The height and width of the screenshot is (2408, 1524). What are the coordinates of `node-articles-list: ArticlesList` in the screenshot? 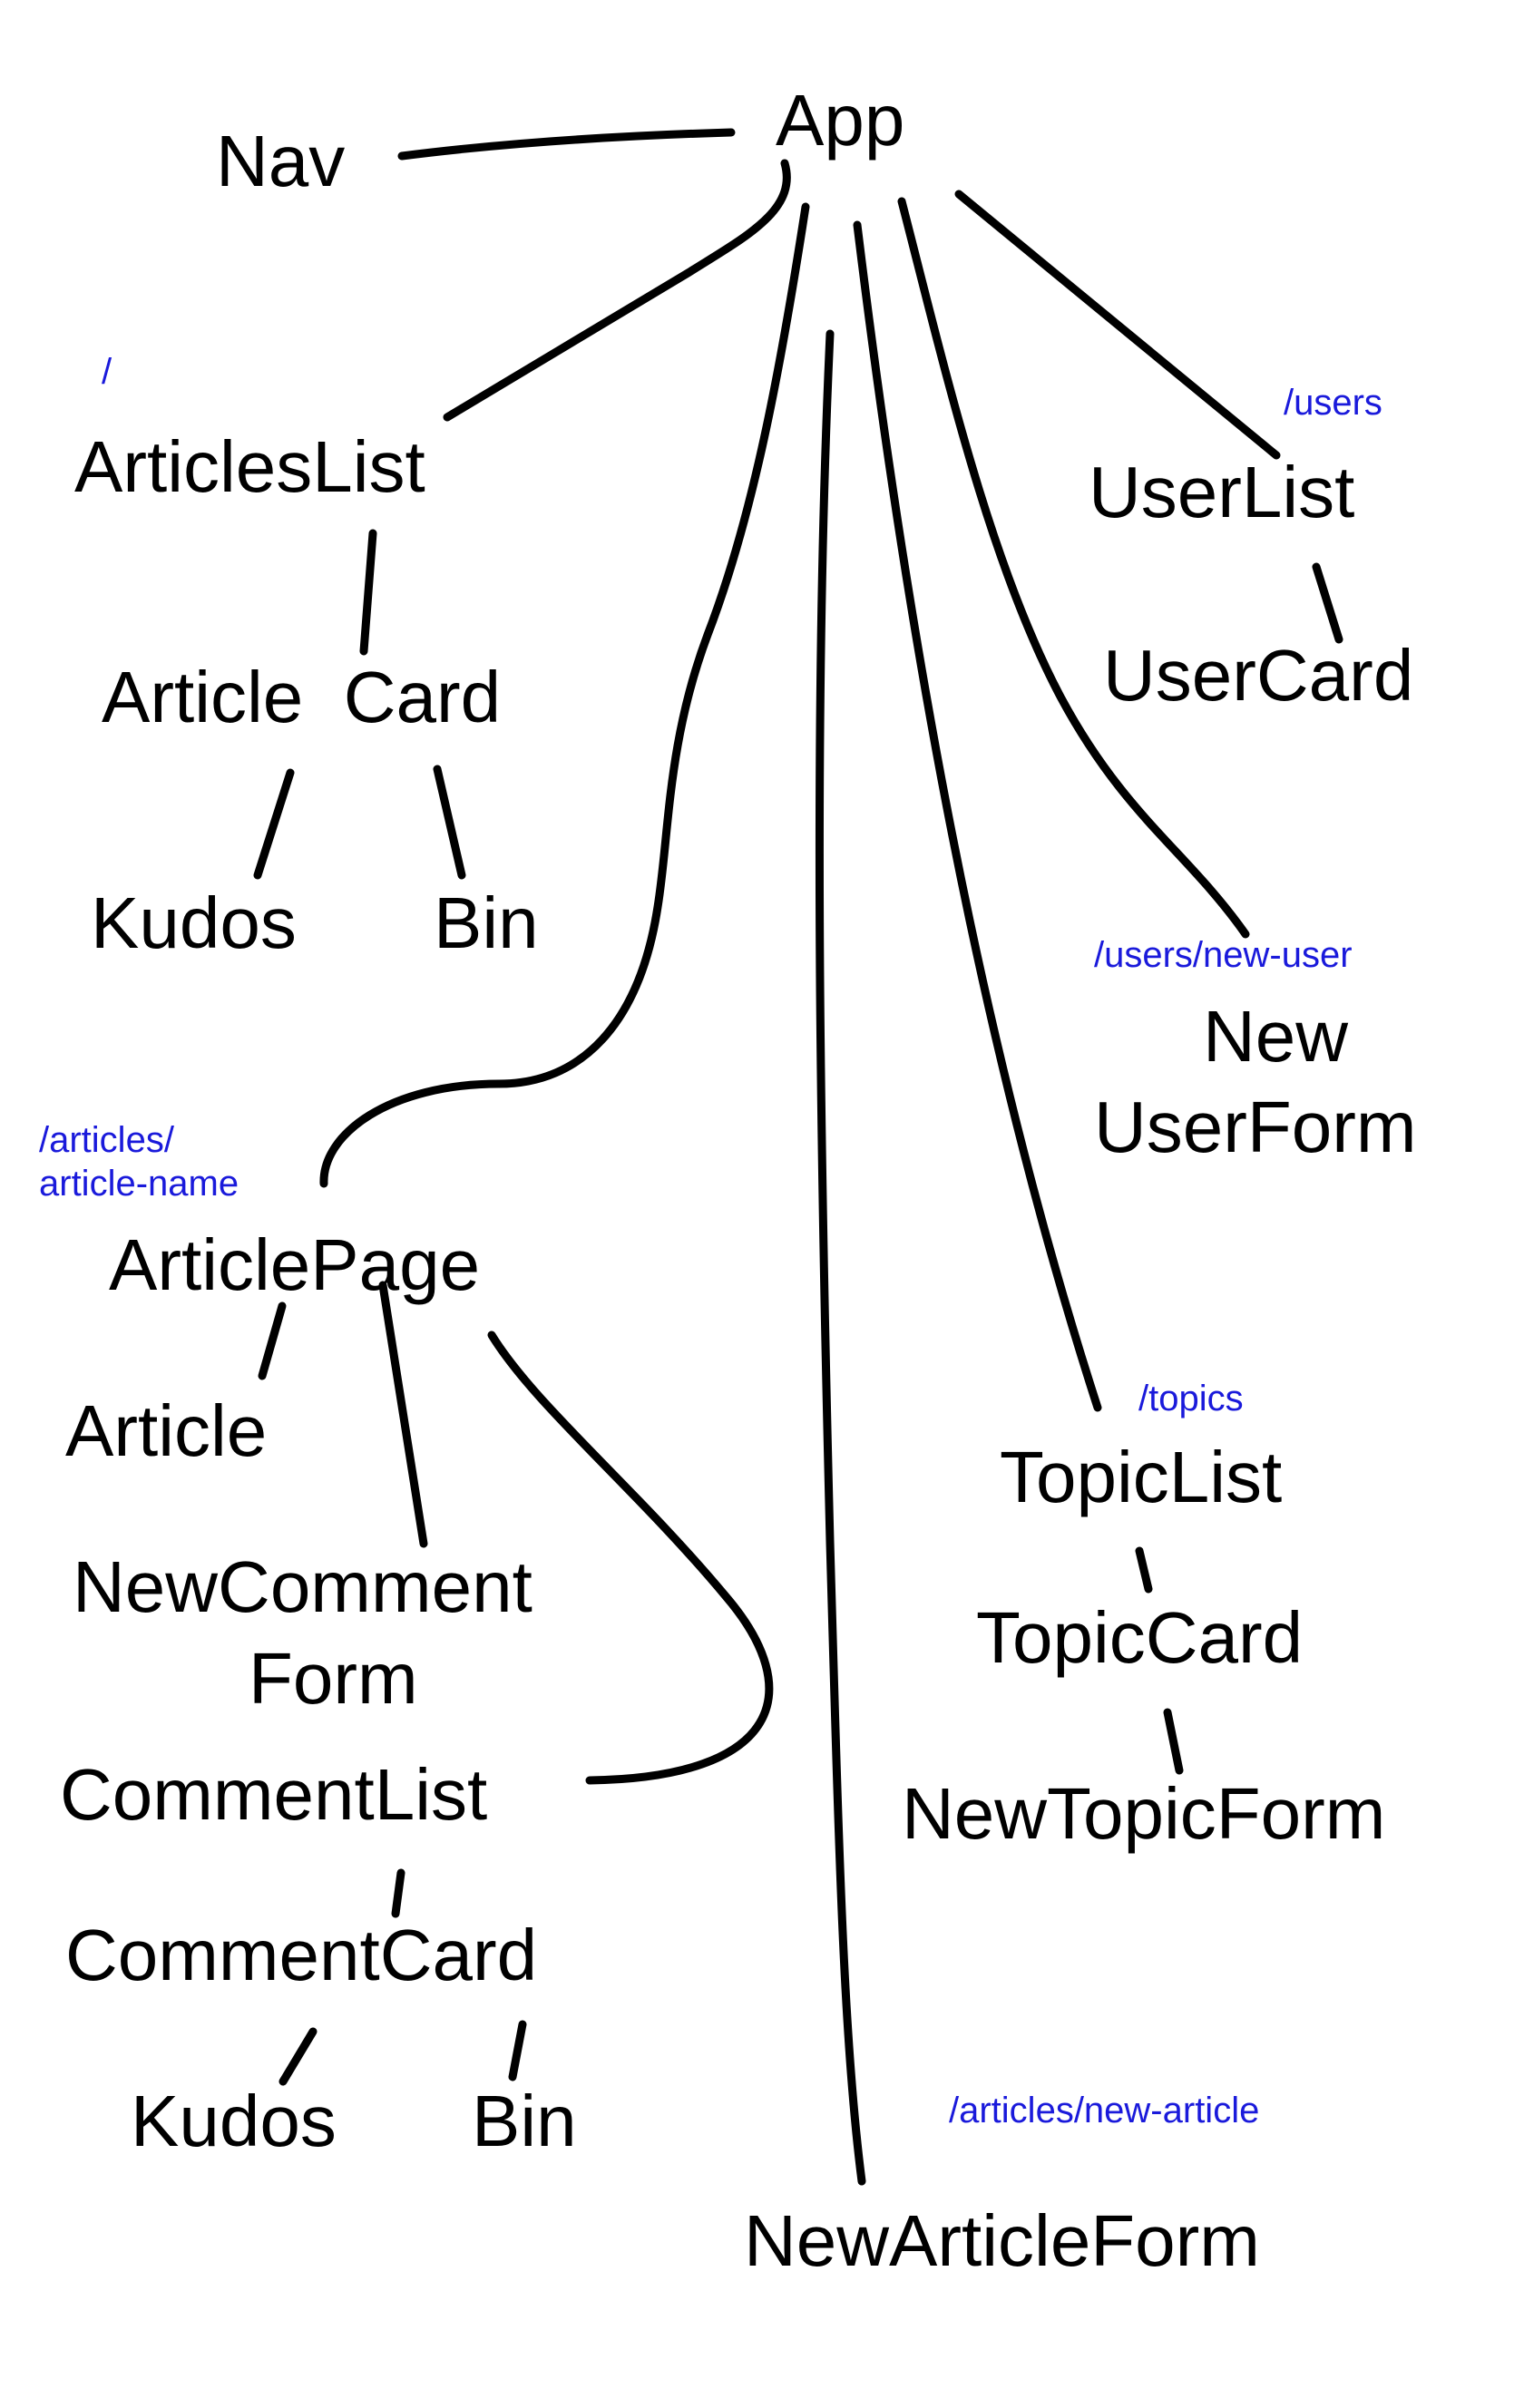 It's located at (249, 466).